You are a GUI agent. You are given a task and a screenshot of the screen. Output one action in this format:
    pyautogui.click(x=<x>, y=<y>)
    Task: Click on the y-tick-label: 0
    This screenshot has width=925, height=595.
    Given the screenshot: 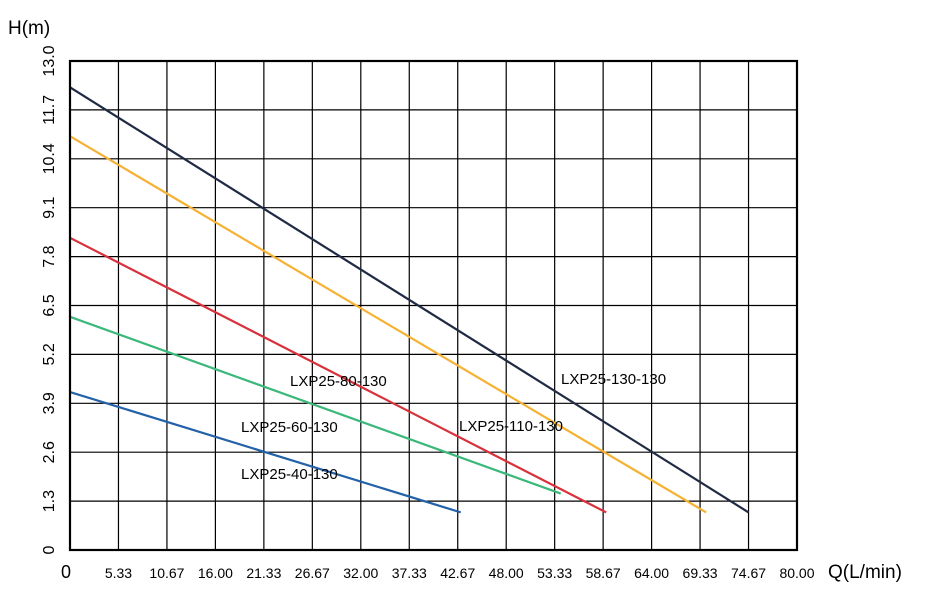 What is the action you would take?
    pyautogui.click(x=49, y=549)
    